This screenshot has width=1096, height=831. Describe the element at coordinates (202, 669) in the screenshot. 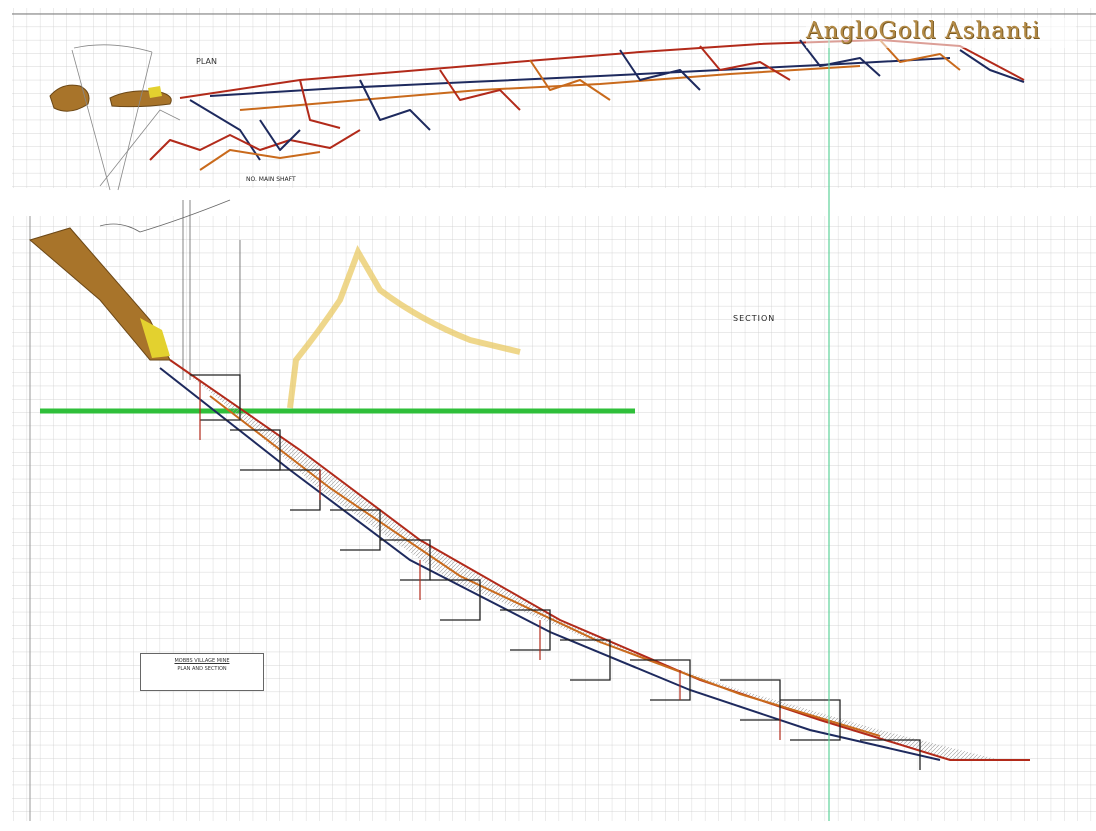

I see `title-block-subtitle: PLAN AND SECTION` at that location.